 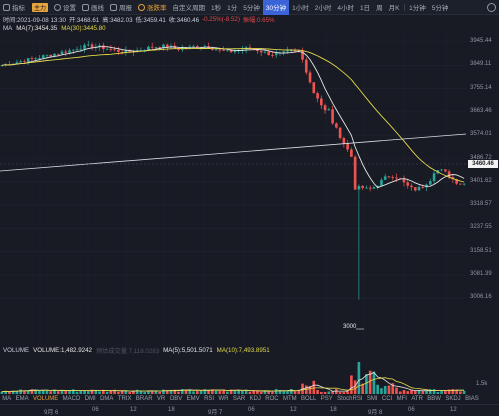 What do you see at coordinates (434, 399) in the screenshot?
I see `indicator-tab-bbw: BBW` at bounding box center [434, 399].